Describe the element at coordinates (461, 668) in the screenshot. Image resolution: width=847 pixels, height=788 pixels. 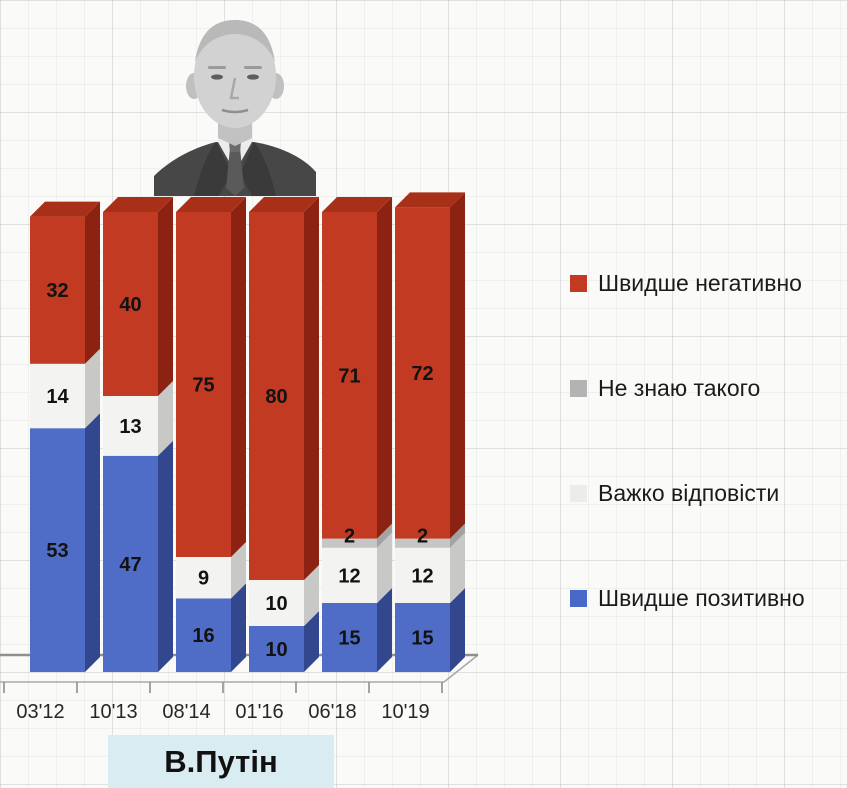
I see `floor-right-edge` at that location.